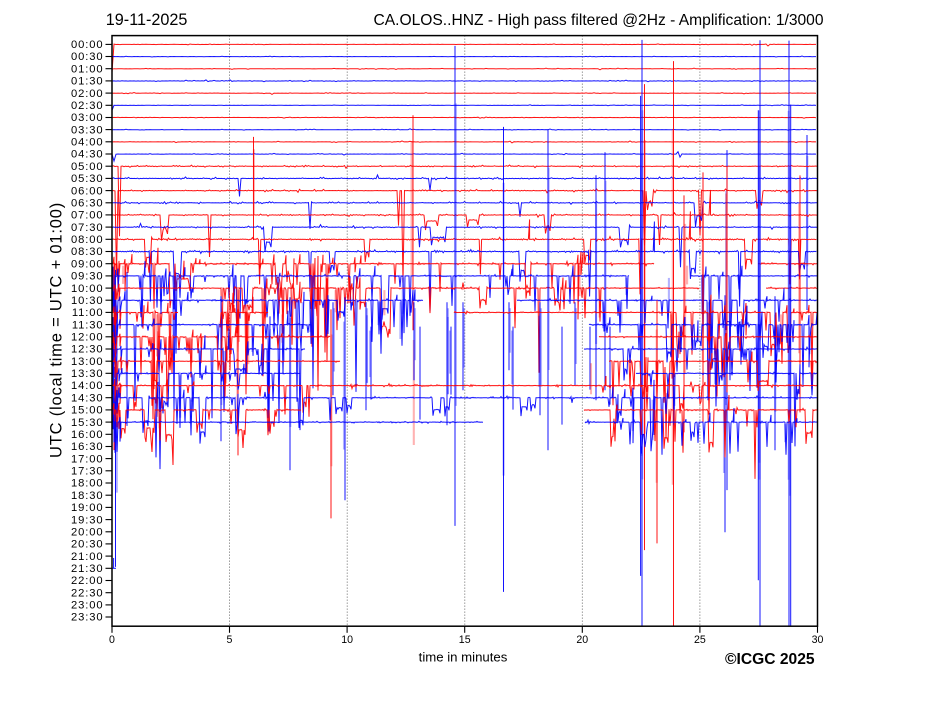 This screenshot has width=927, height=701. What do you see at coordinates (87, 143) in the screenshot?
I see `svg-text: 04:00` at bounding box center [87, 143].